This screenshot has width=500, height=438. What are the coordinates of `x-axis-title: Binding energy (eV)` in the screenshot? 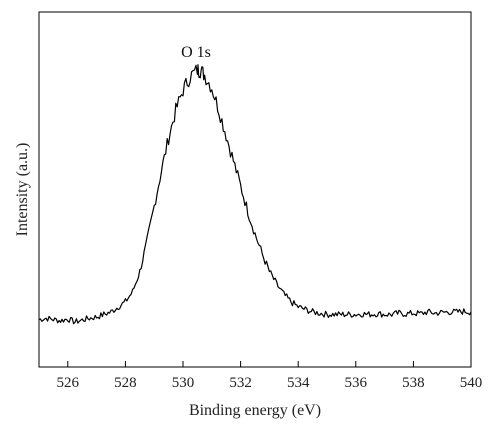 It's located at (255, 410).